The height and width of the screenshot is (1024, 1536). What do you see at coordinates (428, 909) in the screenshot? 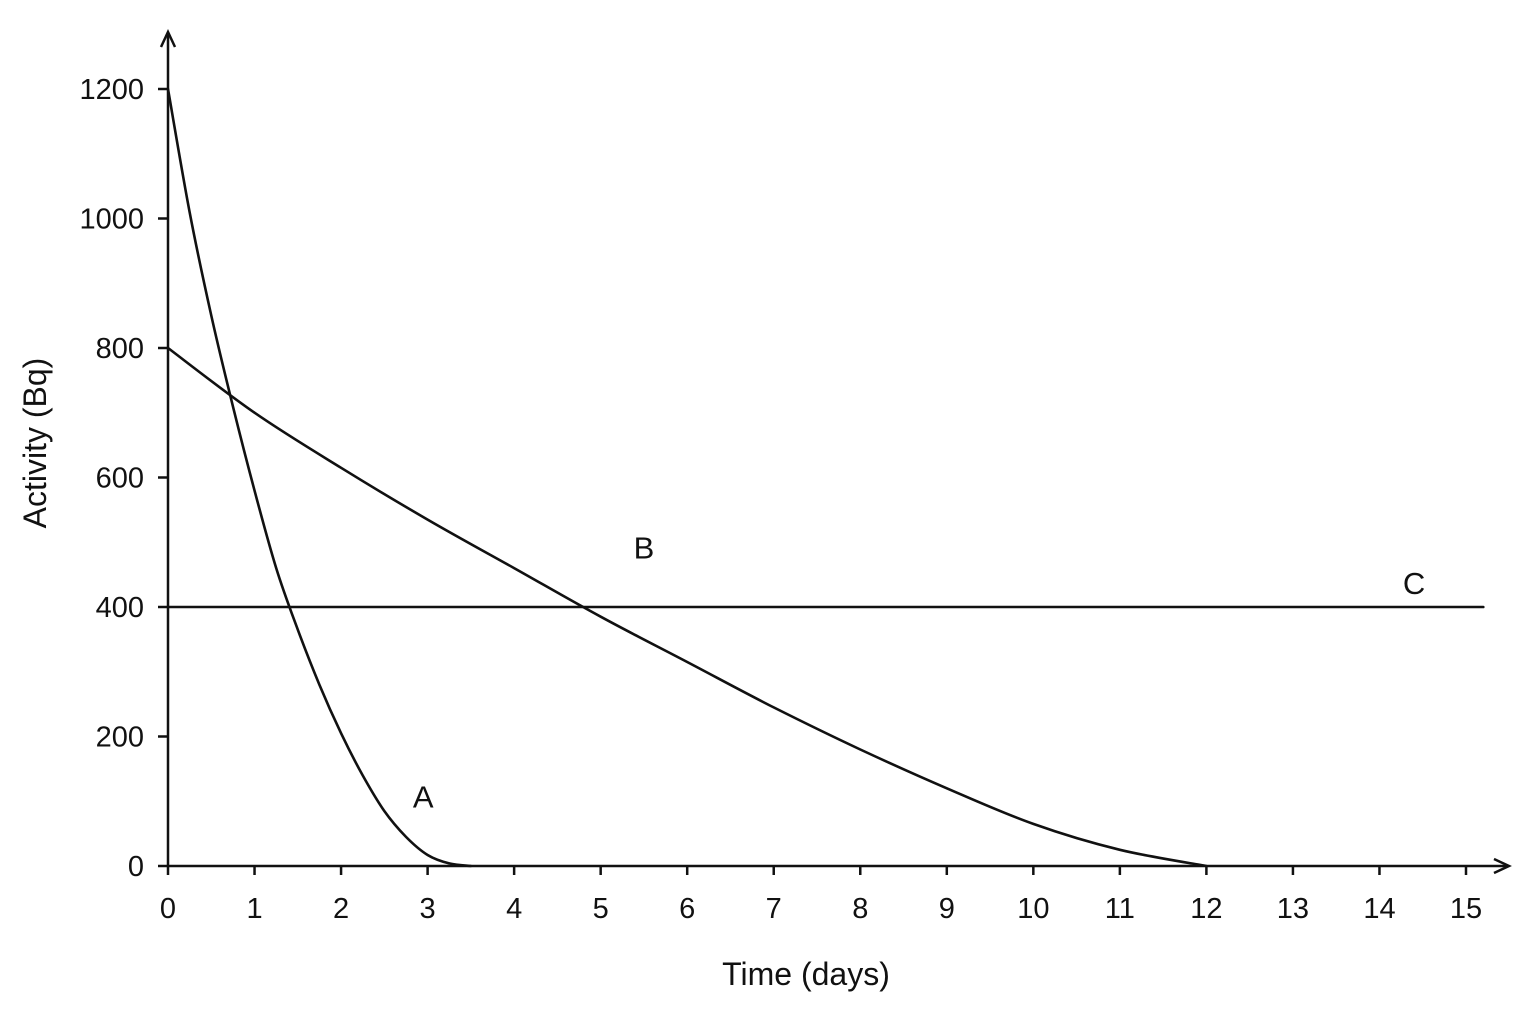
I see `x-tick-label: 3` at bounding box center [428, 909].